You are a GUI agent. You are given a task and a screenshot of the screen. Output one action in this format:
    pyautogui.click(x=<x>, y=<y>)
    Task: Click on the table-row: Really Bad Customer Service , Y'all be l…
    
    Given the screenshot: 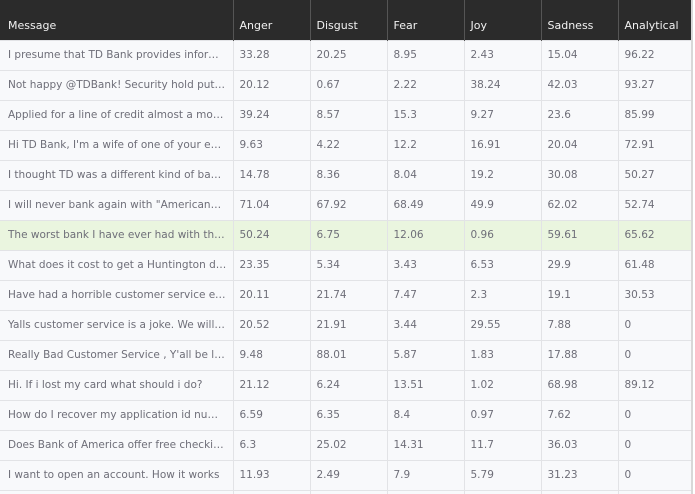 What is the action you would take?
    pyautogui.click(x=345, y=355)
    